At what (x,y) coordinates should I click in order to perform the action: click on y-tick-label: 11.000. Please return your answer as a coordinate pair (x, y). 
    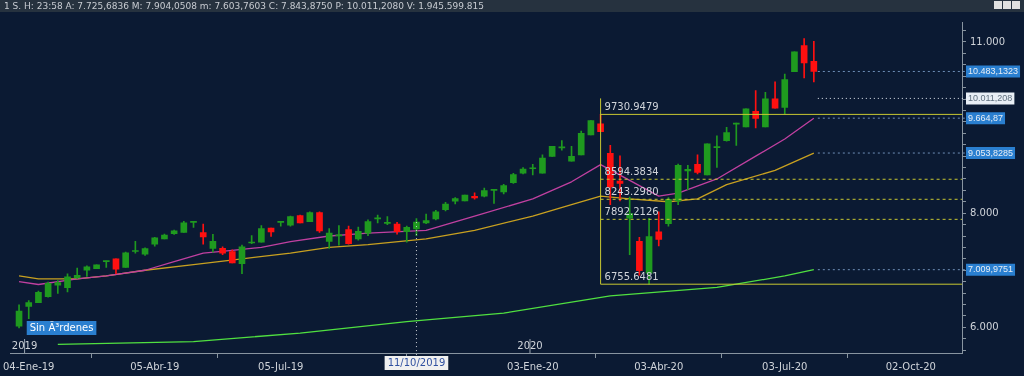
    Looking at the image, I should click on (987, 41).